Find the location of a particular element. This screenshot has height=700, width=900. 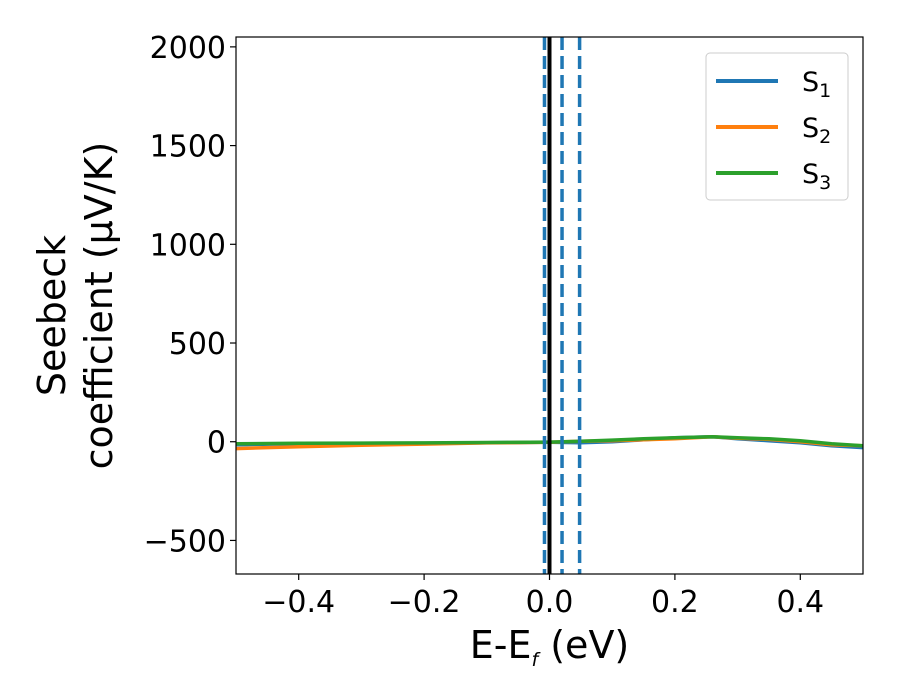

legend-label-1: S1 is located at coordinates (816, 84).